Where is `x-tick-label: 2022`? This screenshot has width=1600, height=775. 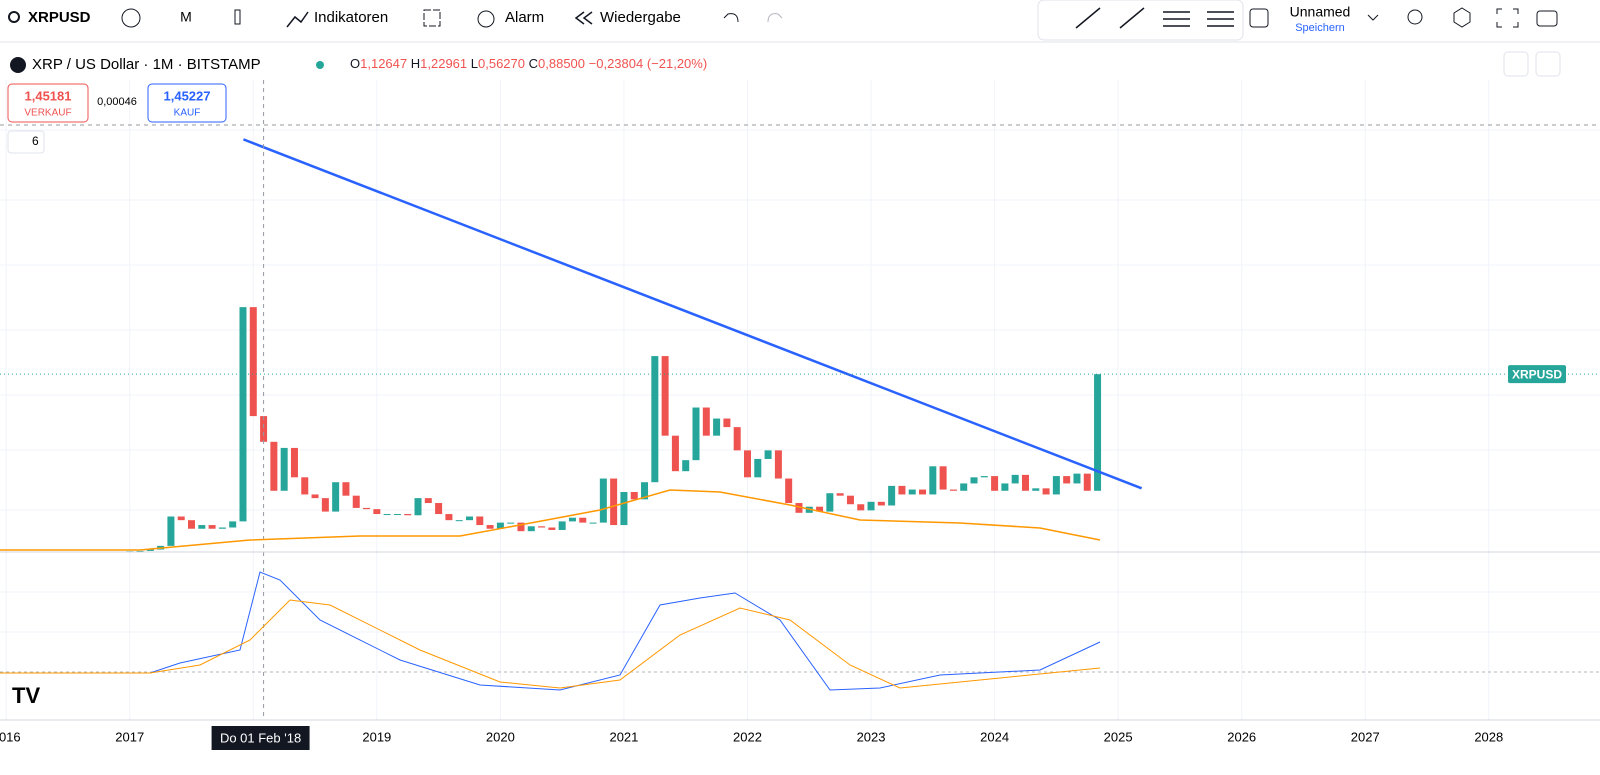
x-tick-label: 2022 is located at coordinates (747, 736).